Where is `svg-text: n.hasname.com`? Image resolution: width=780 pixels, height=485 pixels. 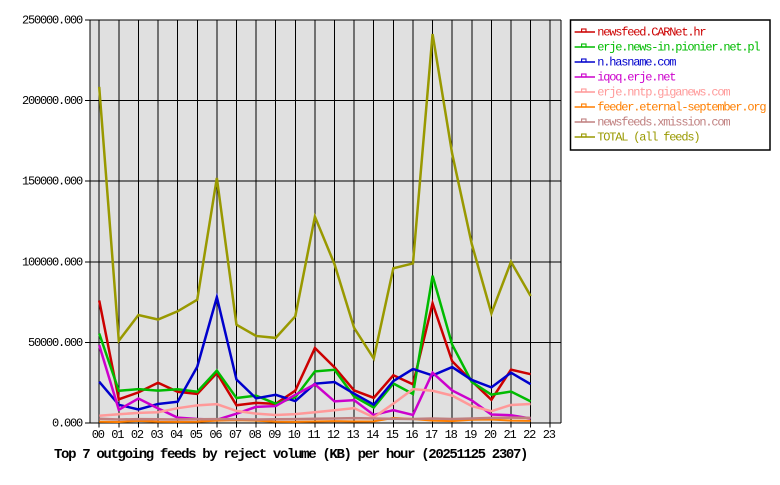
svg-text: n.hasname.com is located at coordinates (636, 63).